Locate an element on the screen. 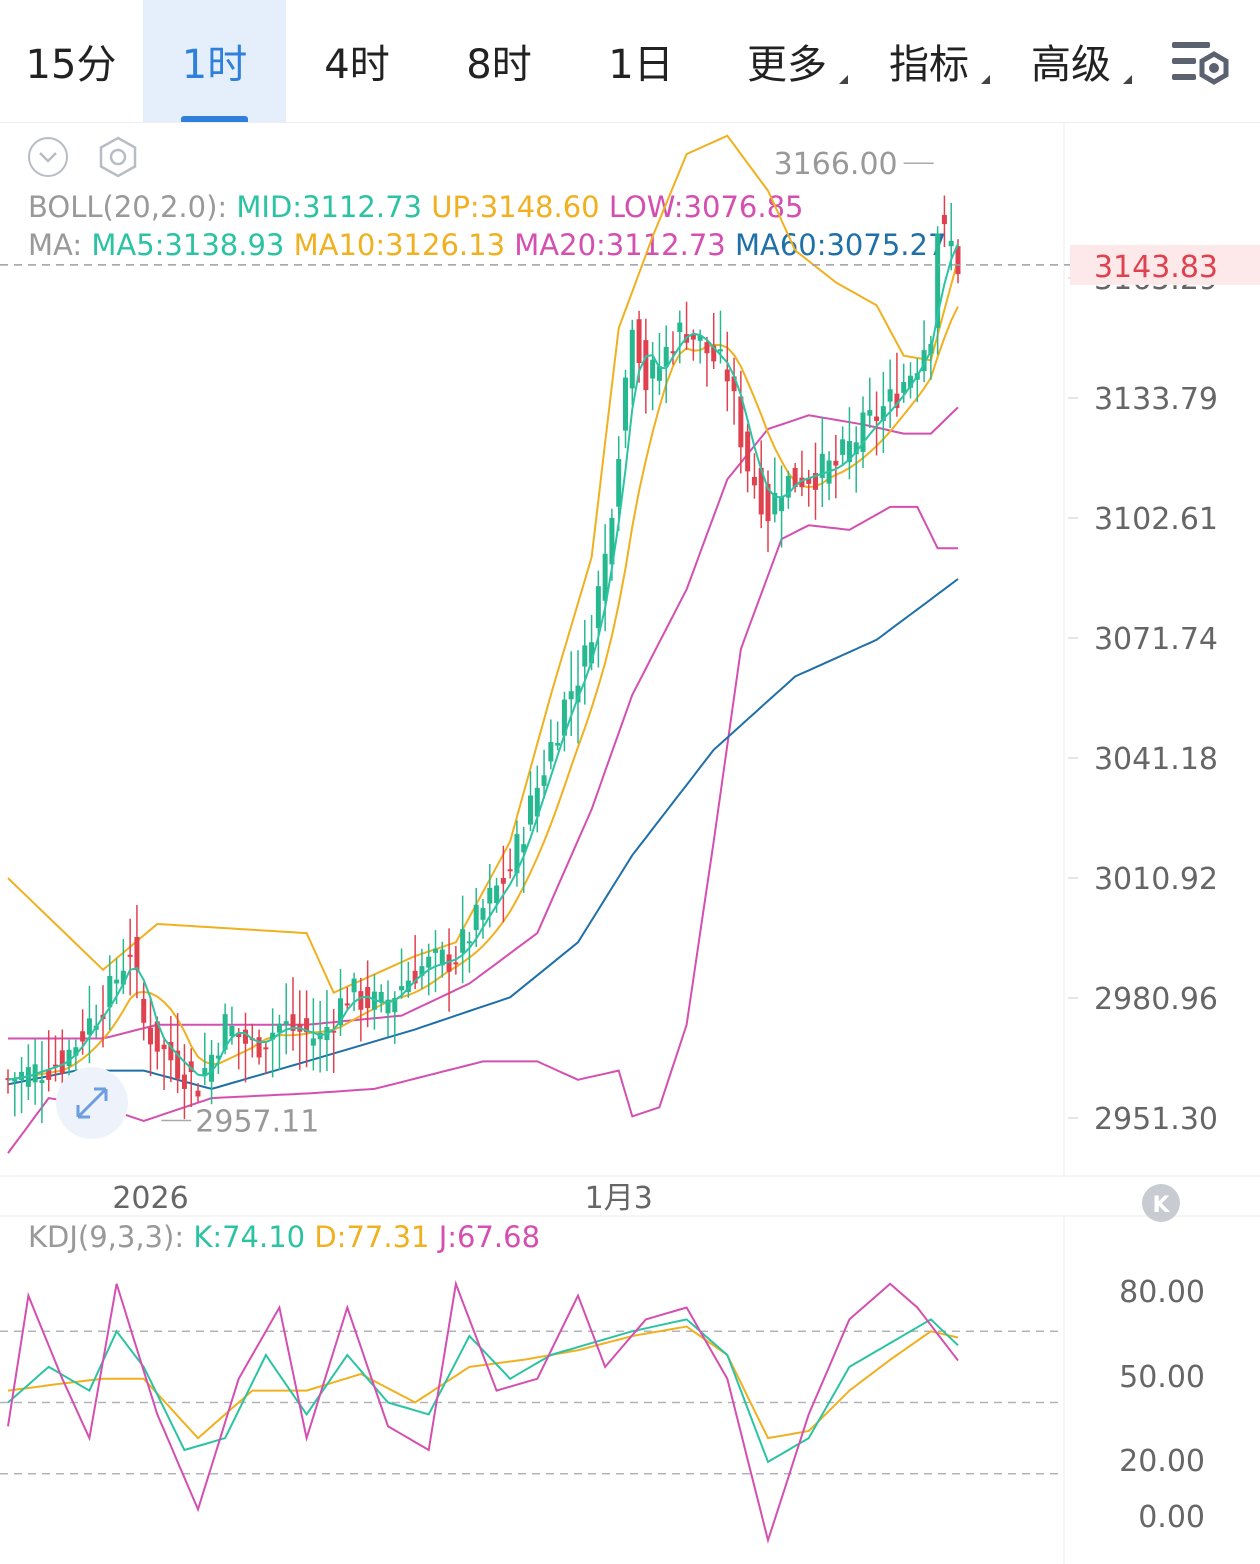 This screenshot has width=1260, height=1564. boll-up-value: UP:3148.60 is located at coordinates (515, 207).